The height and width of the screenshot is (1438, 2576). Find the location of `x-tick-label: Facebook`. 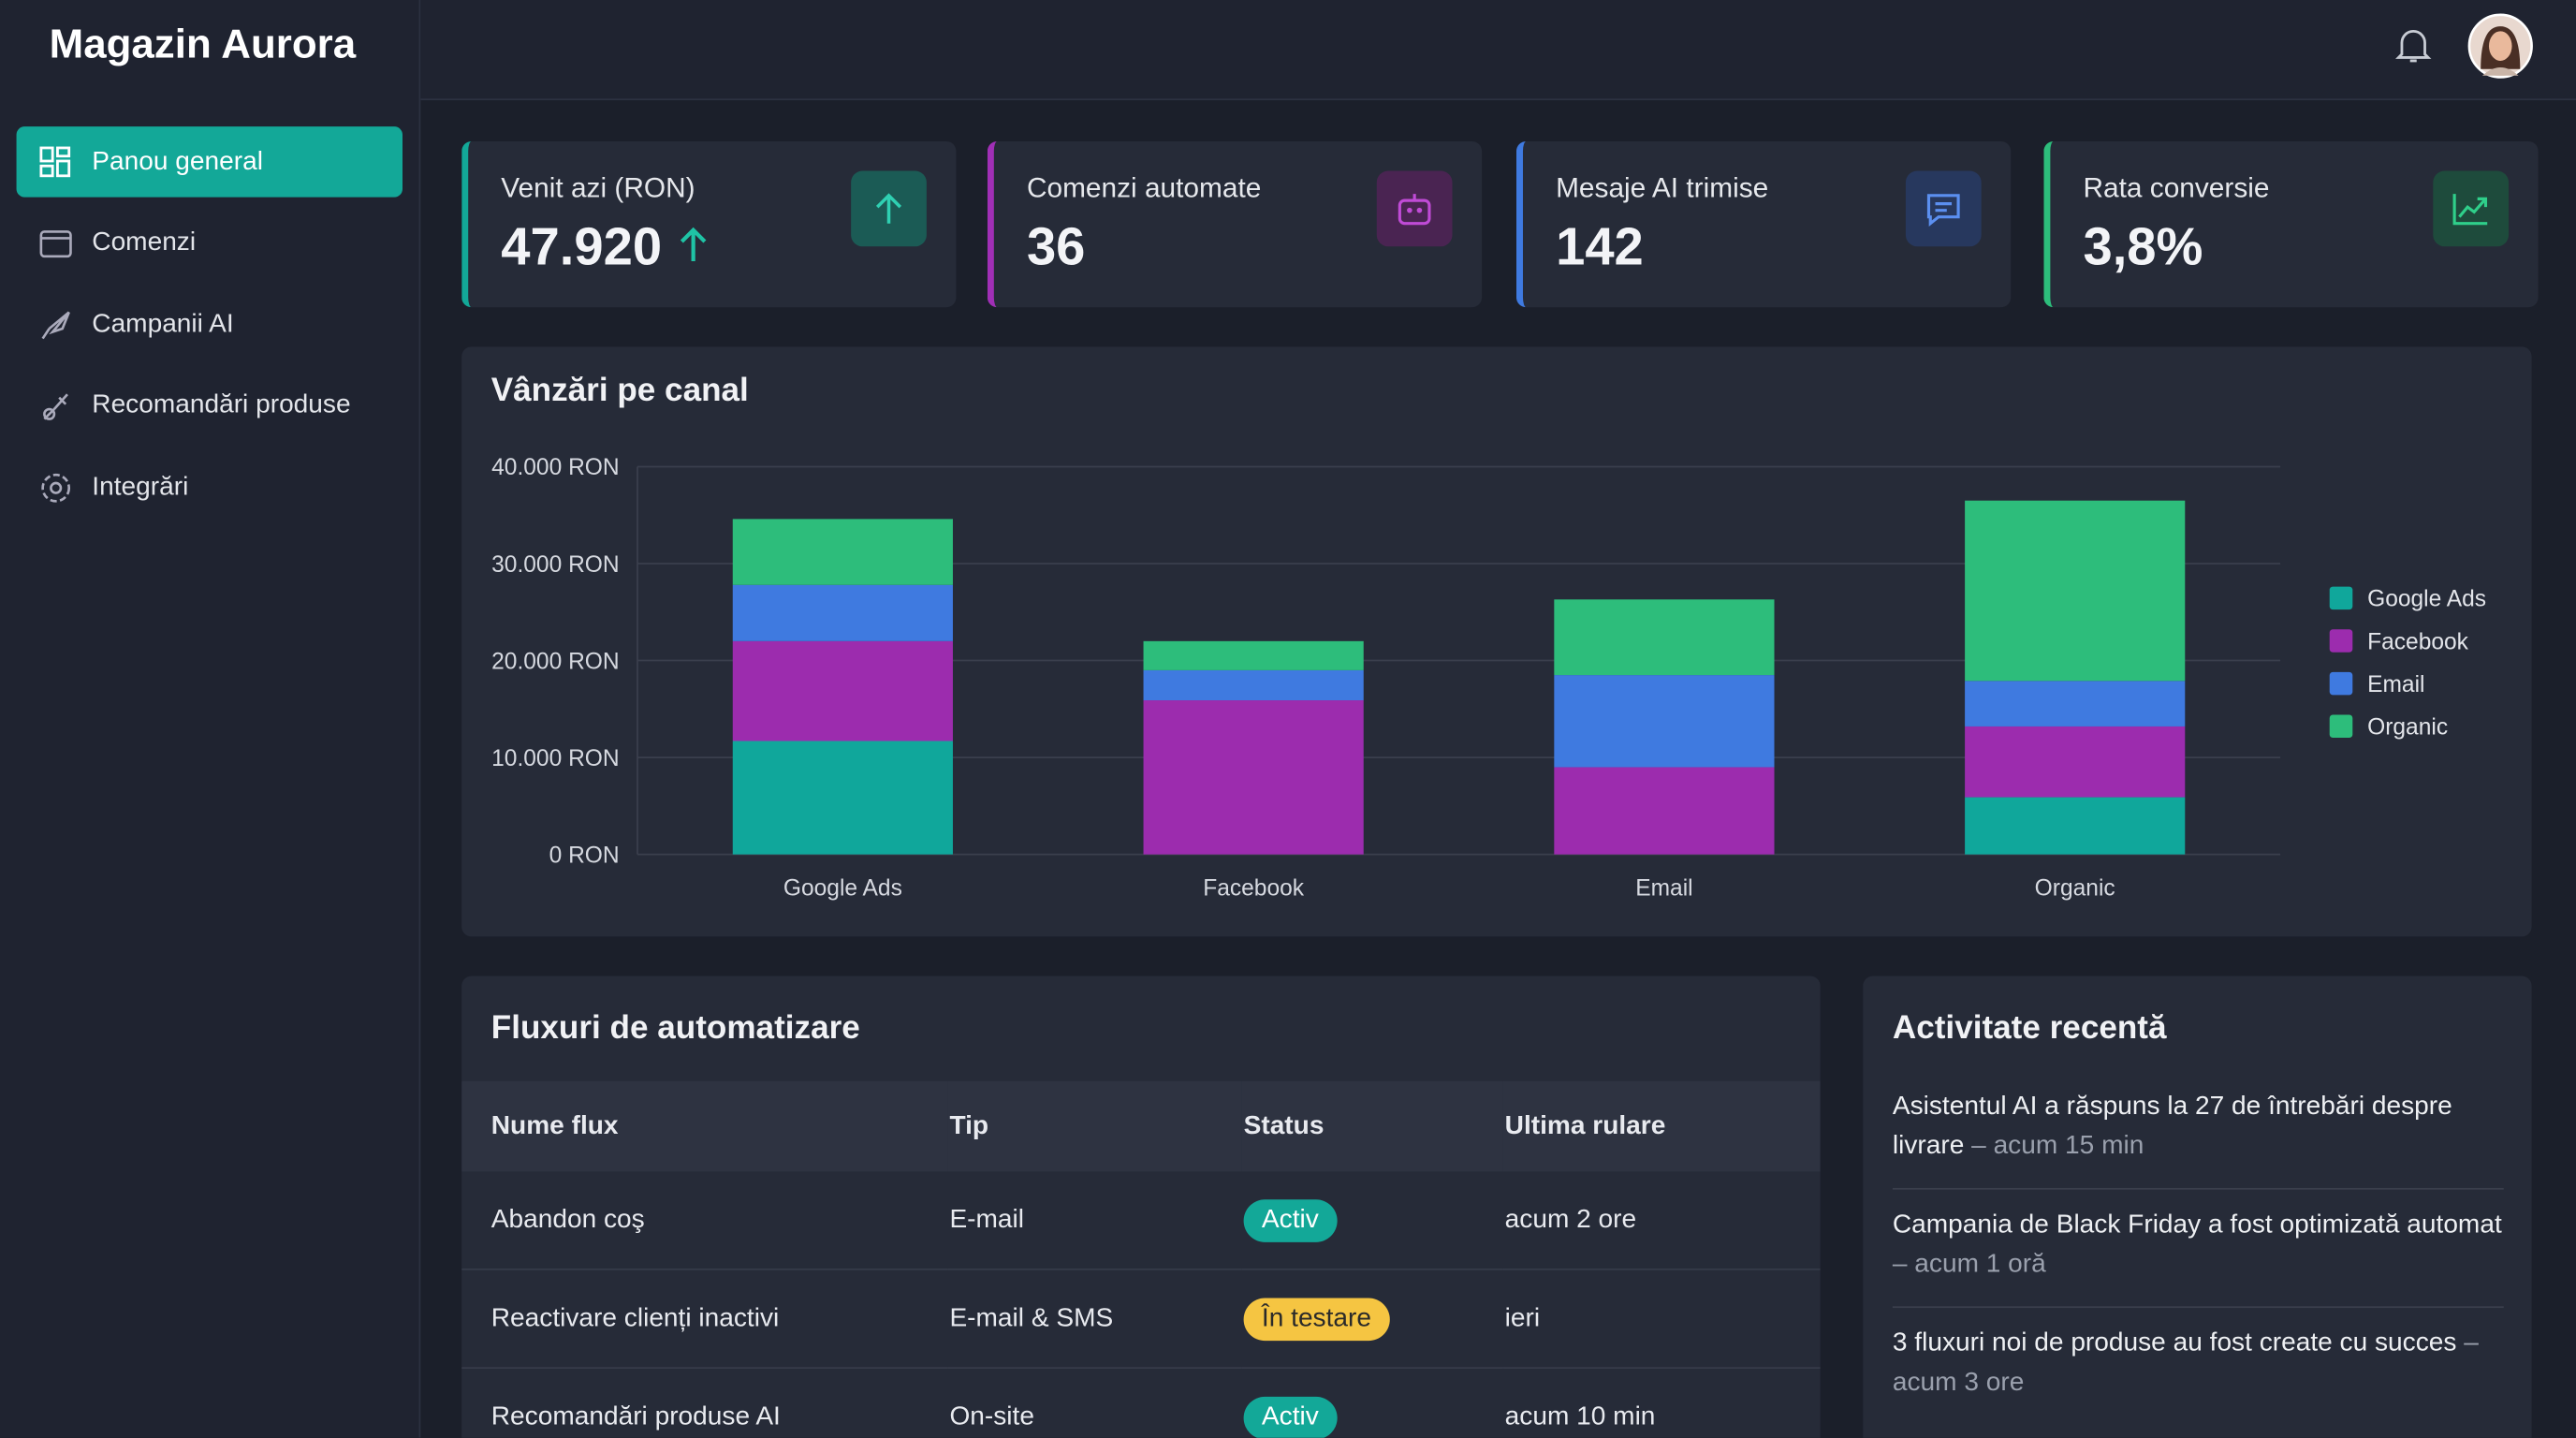

x-tick-label: Facebook is located at coordinates (1254, 889).